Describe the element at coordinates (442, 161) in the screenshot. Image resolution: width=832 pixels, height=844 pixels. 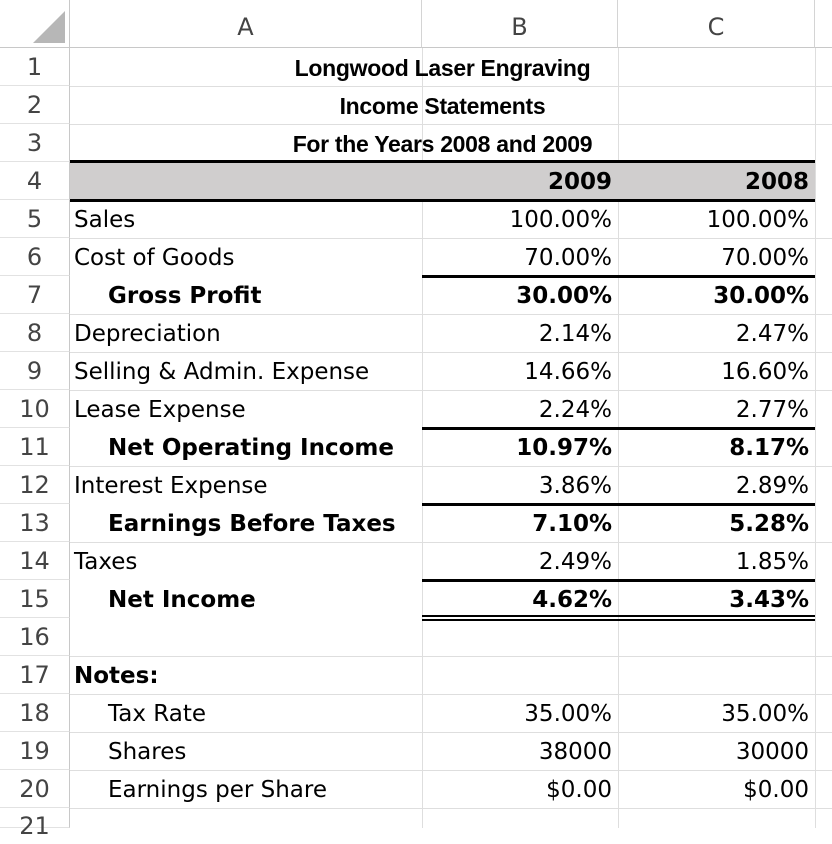
I see `header-top-rule` at that location.